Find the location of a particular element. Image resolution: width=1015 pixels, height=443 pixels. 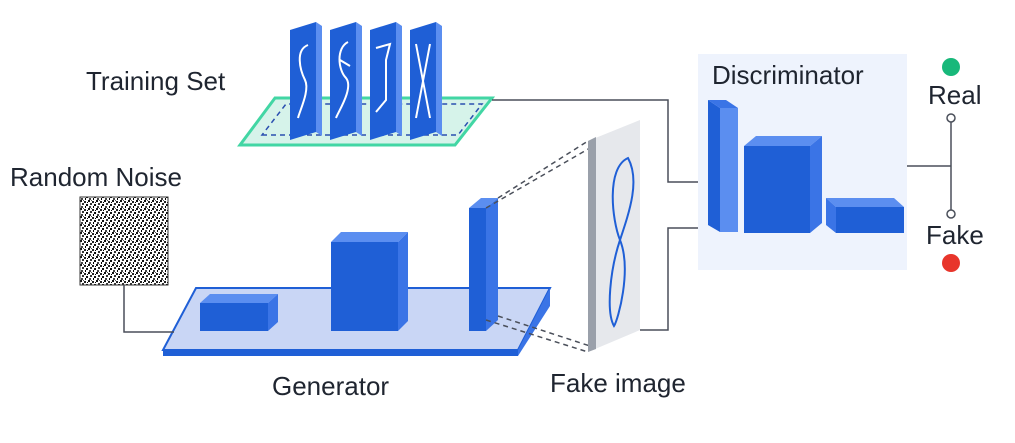

training-set-group: Training Set is located at coordinates (291, 84).